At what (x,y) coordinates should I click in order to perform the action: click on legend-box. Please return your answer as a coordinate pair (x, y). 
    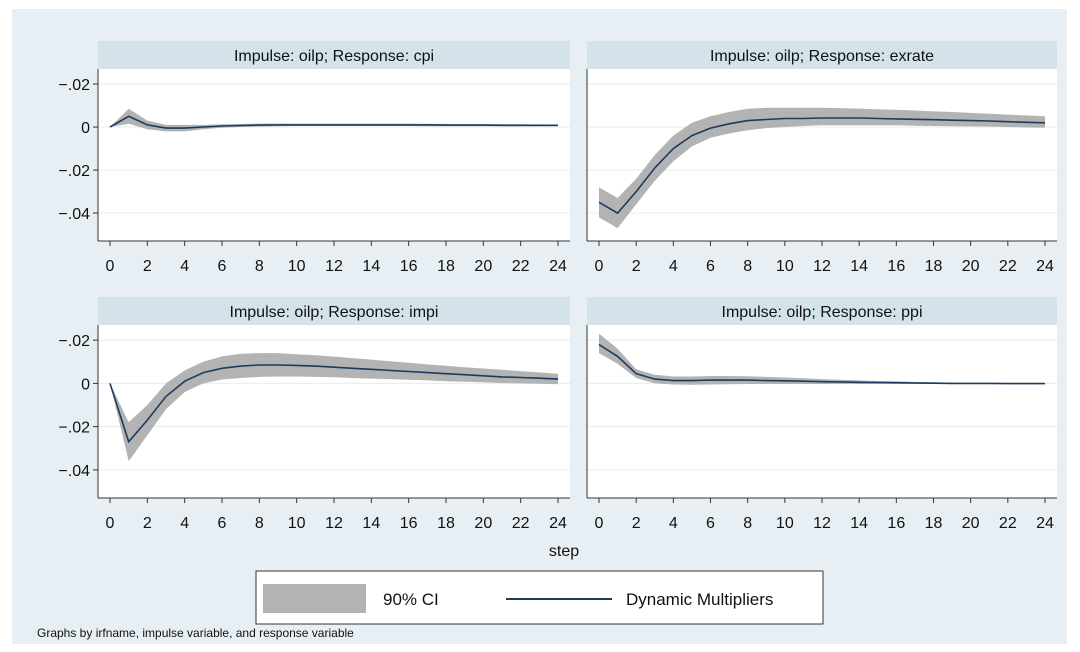
    Looking at the image, I should click on (539, 597).